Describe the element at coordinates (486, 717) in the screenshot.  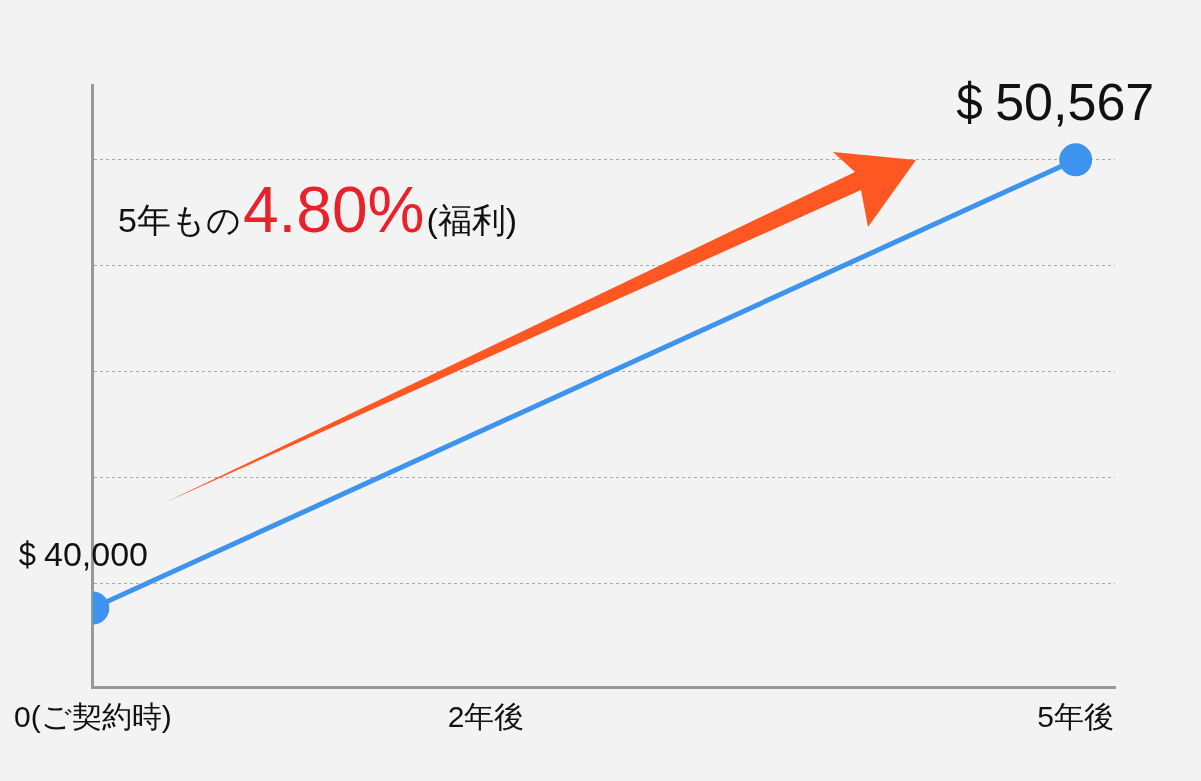
I see `x-tick-label: 2年後` at that location.